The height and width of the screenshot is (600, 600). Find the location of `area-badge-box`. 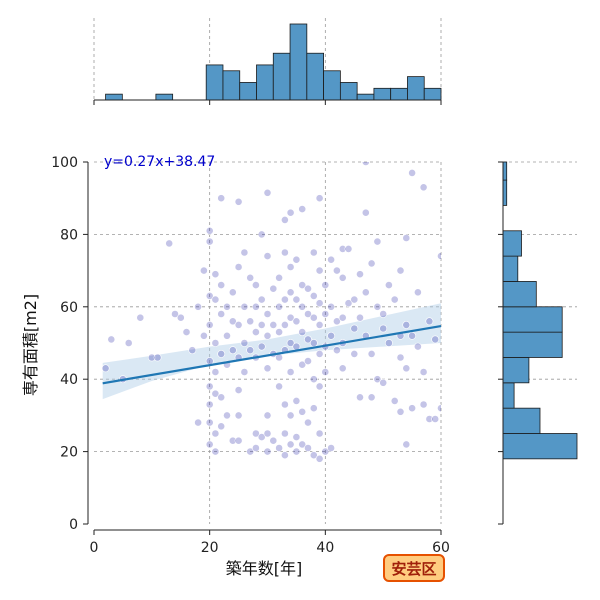

area-badge-box is located at coordinates (414, 568).